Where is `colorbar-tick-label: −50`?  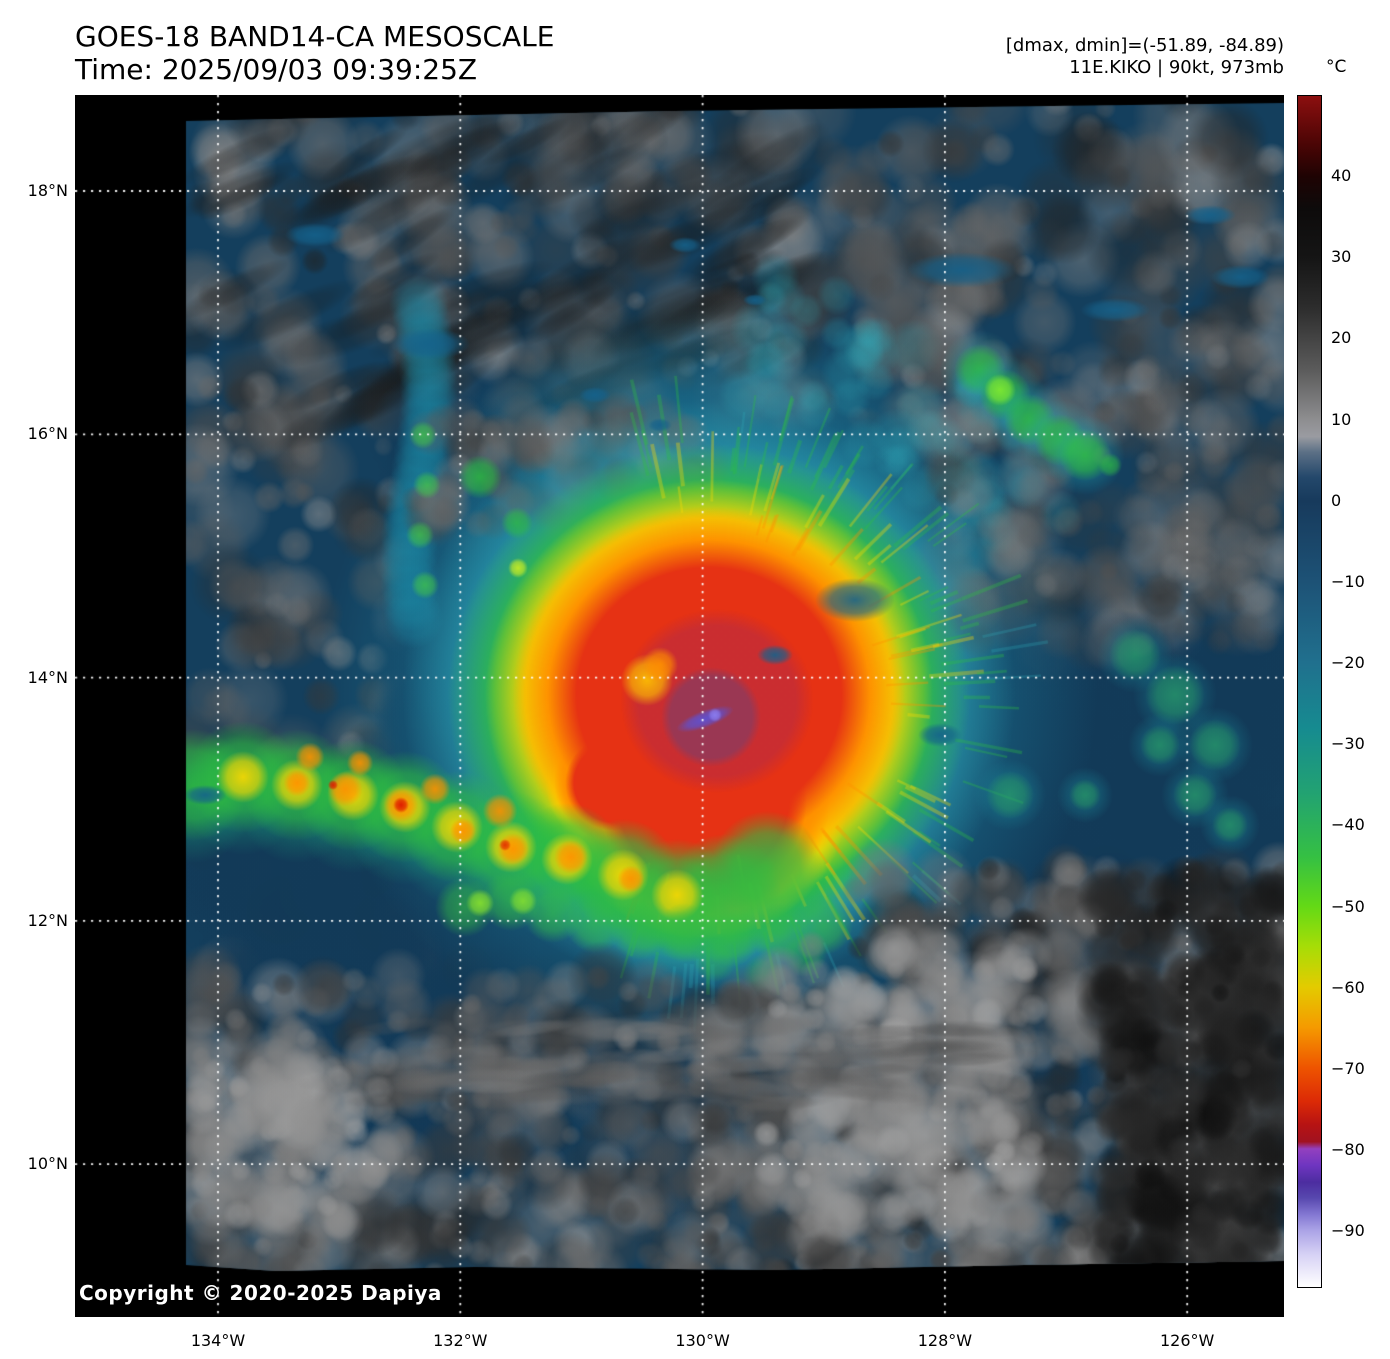
colorbar-tick-label: −50 is located at coordinates (1348, 906).